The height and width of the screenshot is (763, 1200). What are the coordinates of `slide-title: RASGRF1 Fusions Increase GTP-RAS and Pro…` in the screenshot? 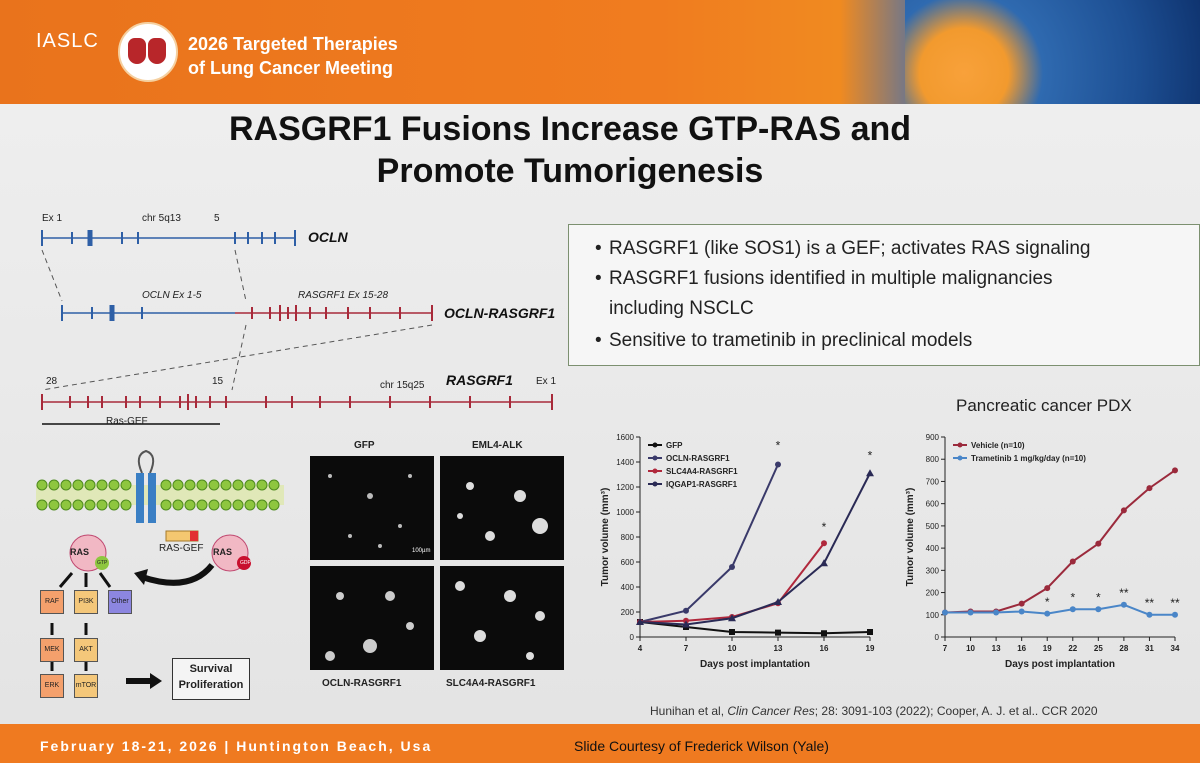 It's located at (570, 150).